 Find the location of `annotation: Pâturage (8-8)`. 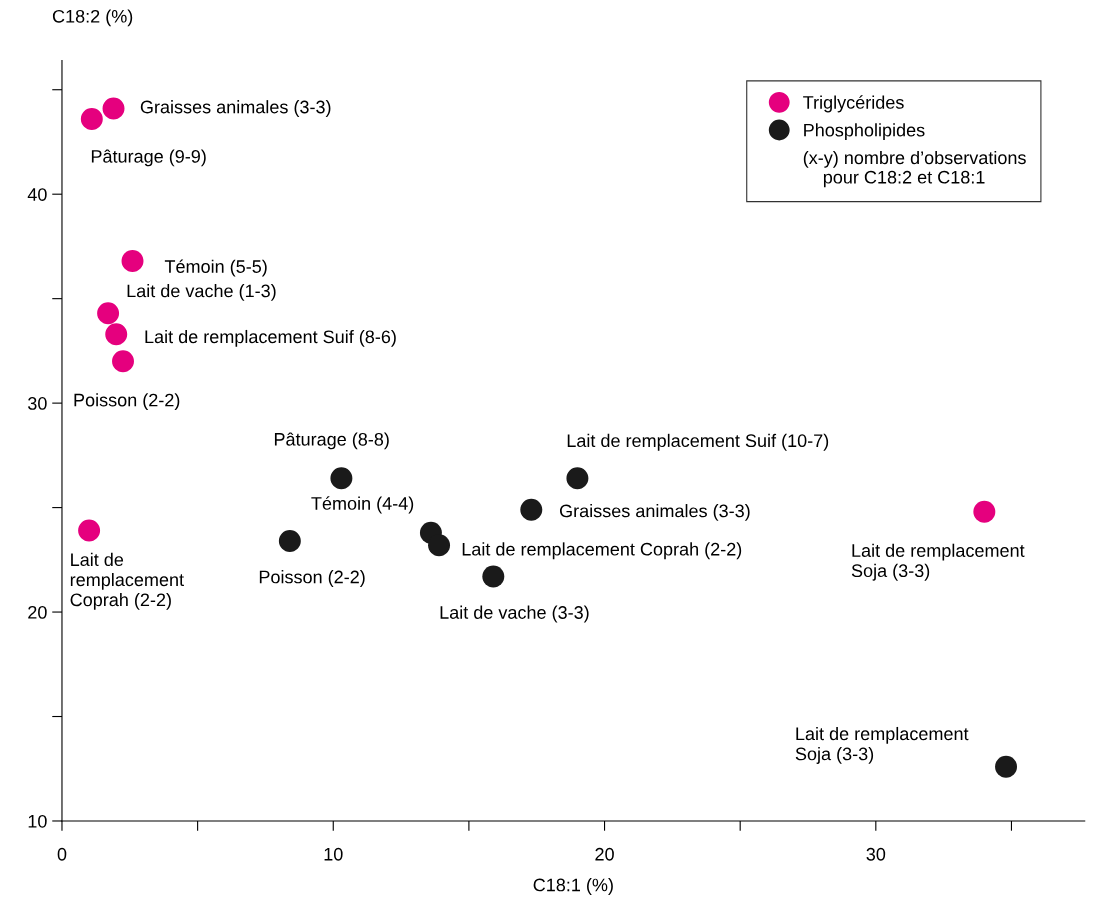

annotation: Pâturage (8-8) is located at coordinates (331, 441).